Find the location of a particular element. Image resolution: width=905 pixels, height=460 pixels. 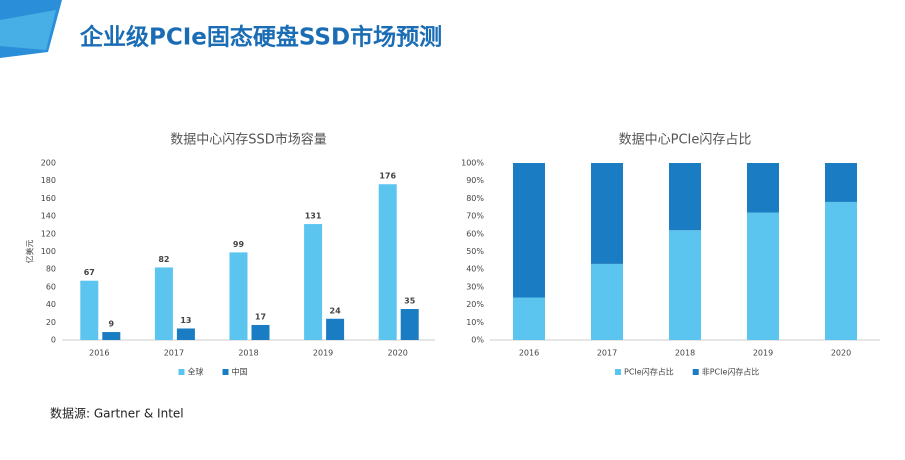

y-tick-label: 100 is located at coordinates (48, 251).